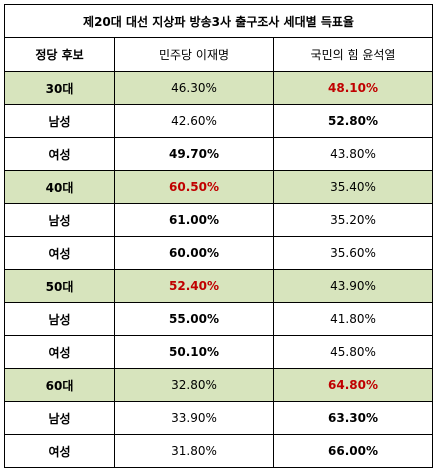 The width and height of the screenshot is (438, 473). What do you see at coordinates (353, 253) in the screenshot?
I see `cell-yoon-percent: 35.60%` at bounding box center [353, 253].